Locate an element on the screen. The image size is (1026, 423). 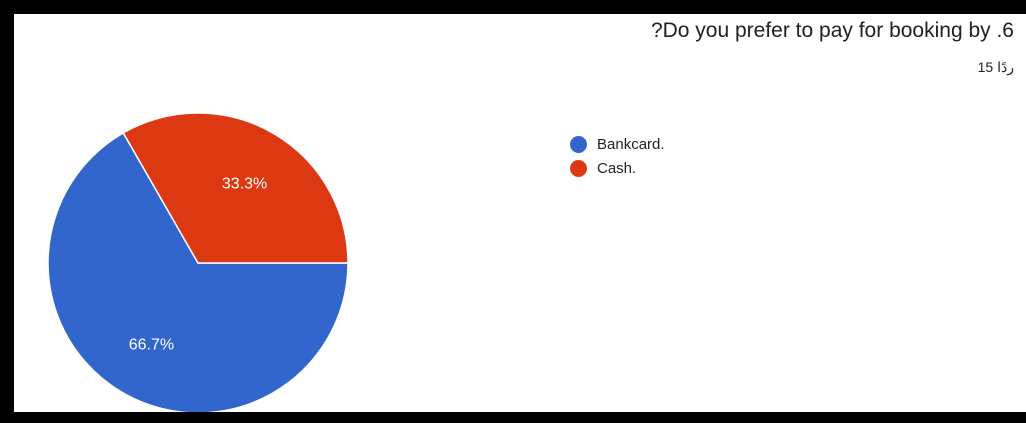
pie-slice-cash is located at coordinates (235, 188).